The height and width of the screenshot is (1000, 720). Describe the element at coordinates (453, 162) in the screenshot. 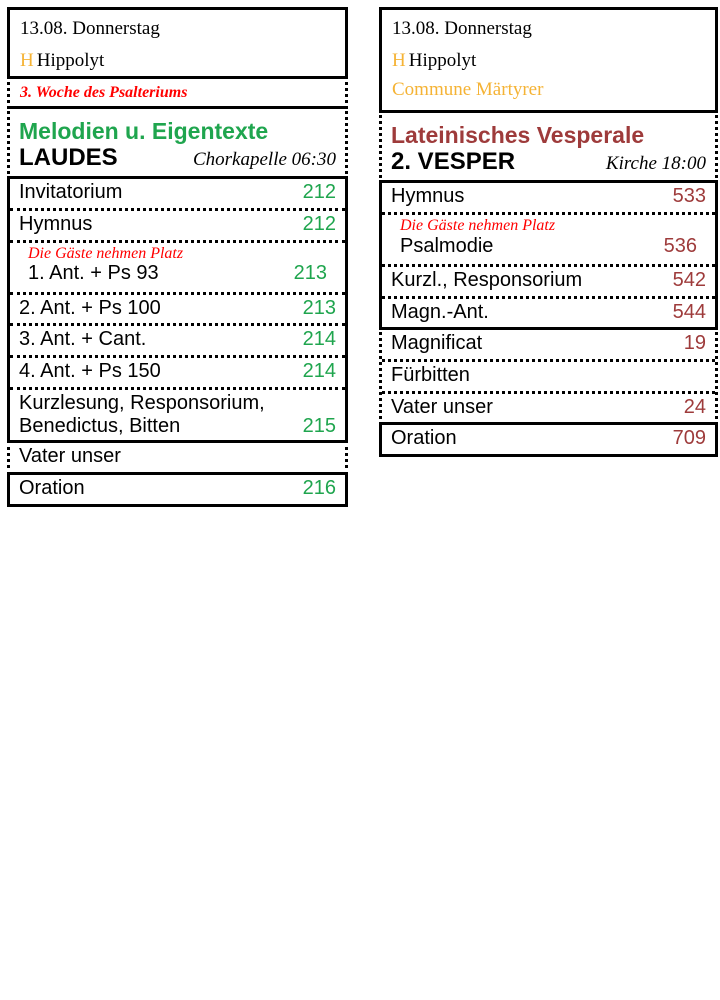

I see `hour-name: 2. VESPER` at that location.